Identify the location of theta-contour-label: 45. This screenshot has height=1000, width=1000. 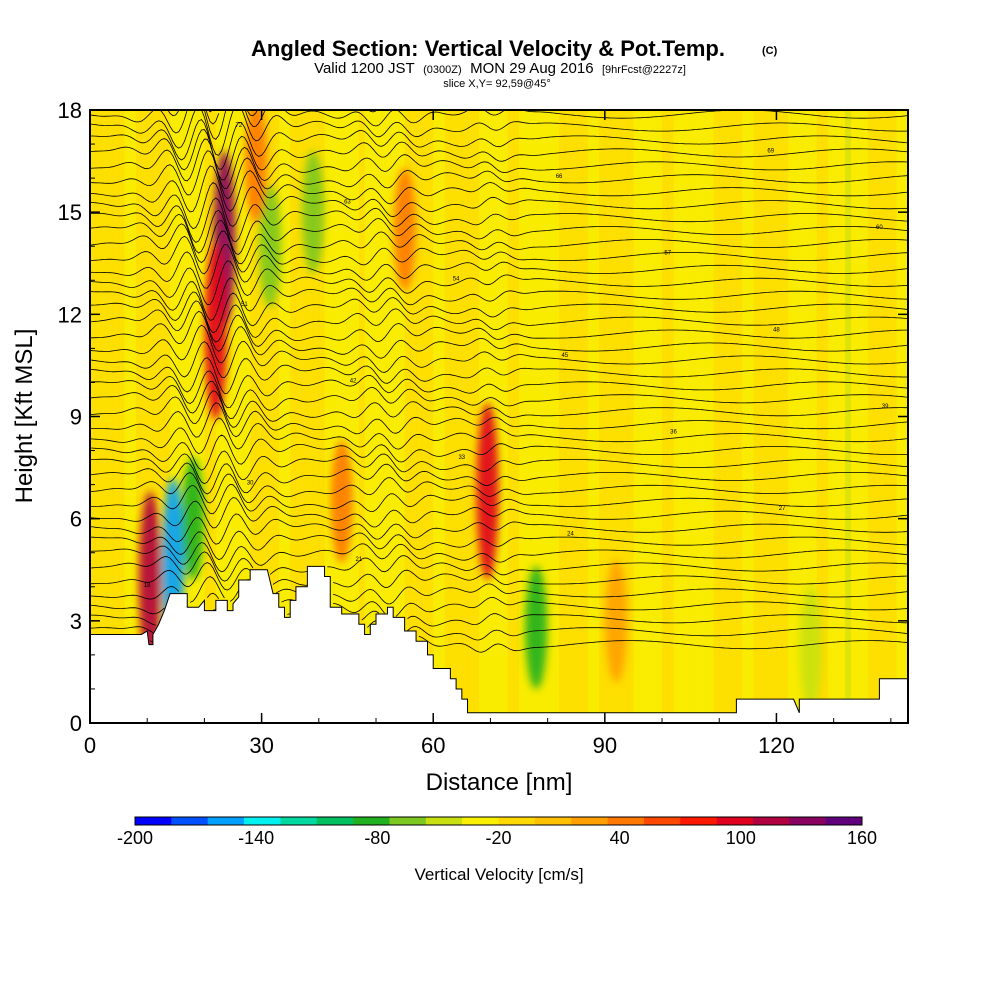
(564, 356).